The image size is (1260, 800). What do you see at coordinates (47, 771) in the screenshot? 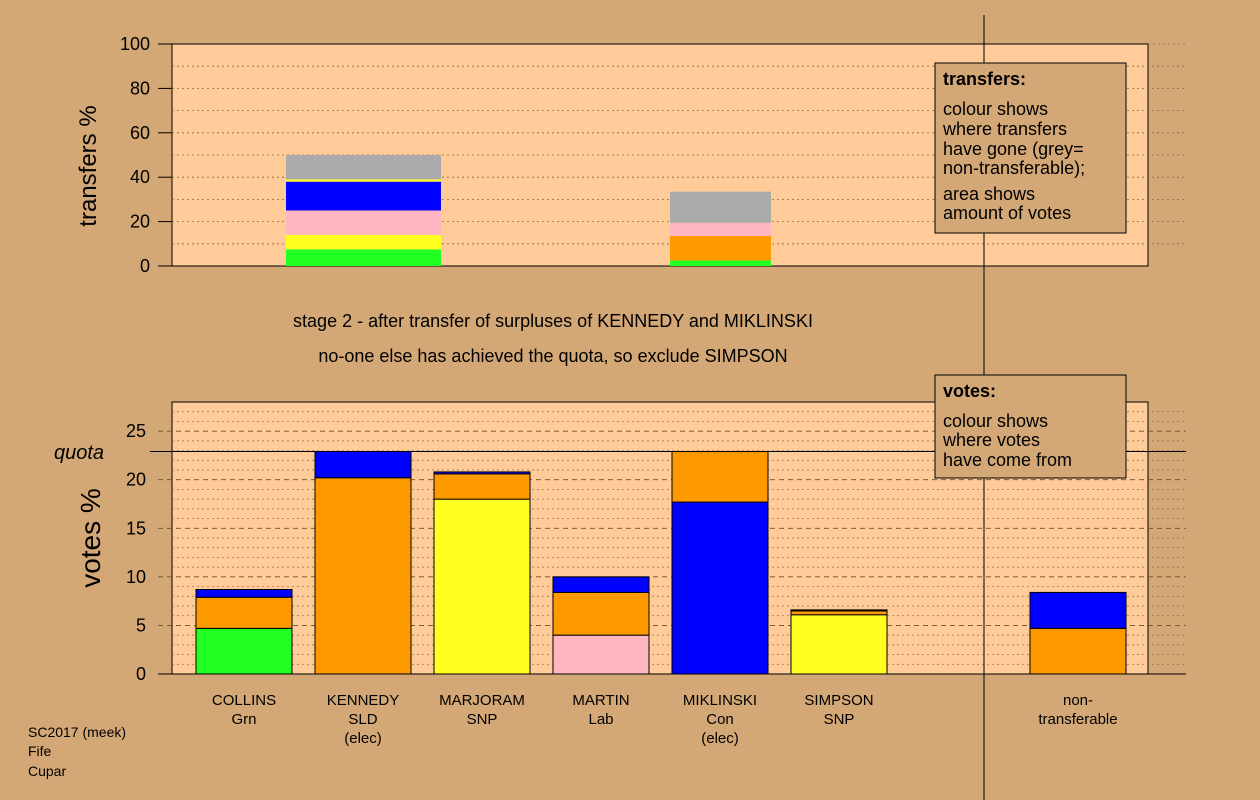
I see `footer-line: Cupar` at bounding box center [47, 771].